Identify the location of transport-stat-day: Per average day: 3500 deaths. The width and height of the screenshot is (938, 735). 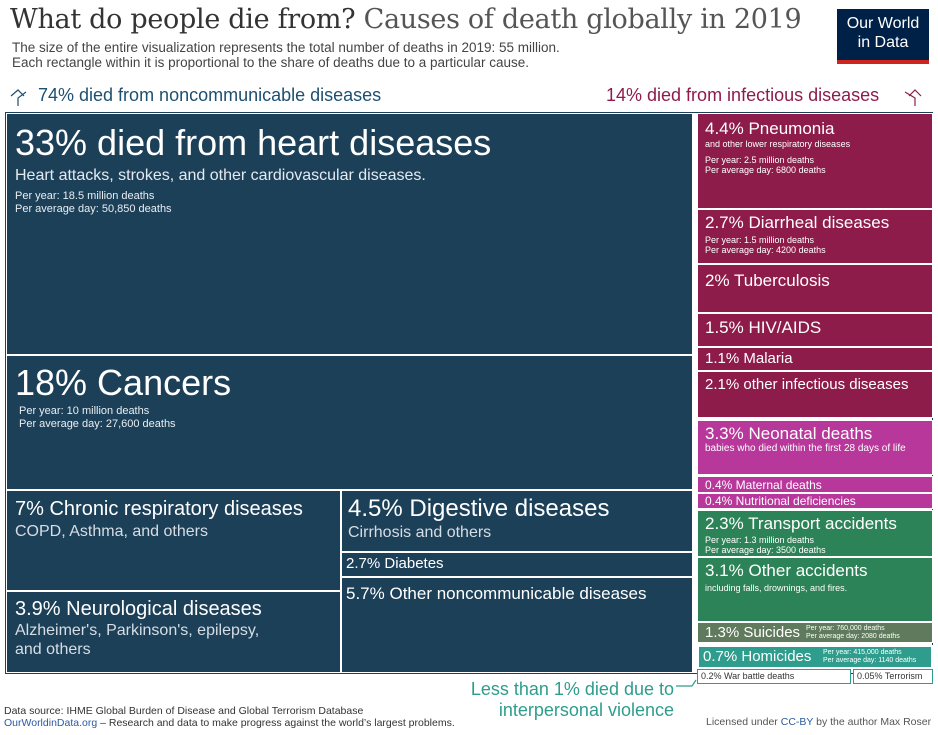
(765, 550).